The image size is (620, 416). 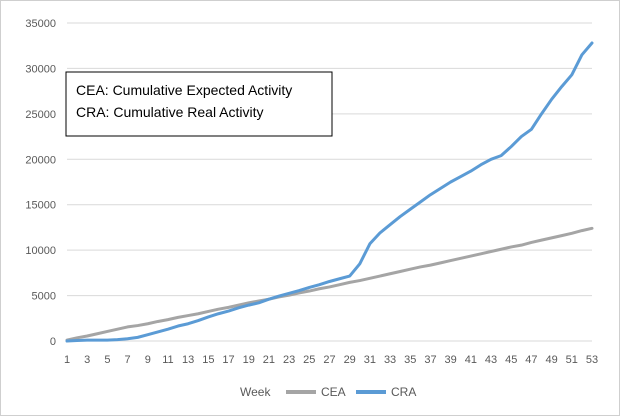 What do you see at coordinates (333, 392) in the screenshot?
I see `legend-label-cea: CEA` at bounding box center [333, 392].